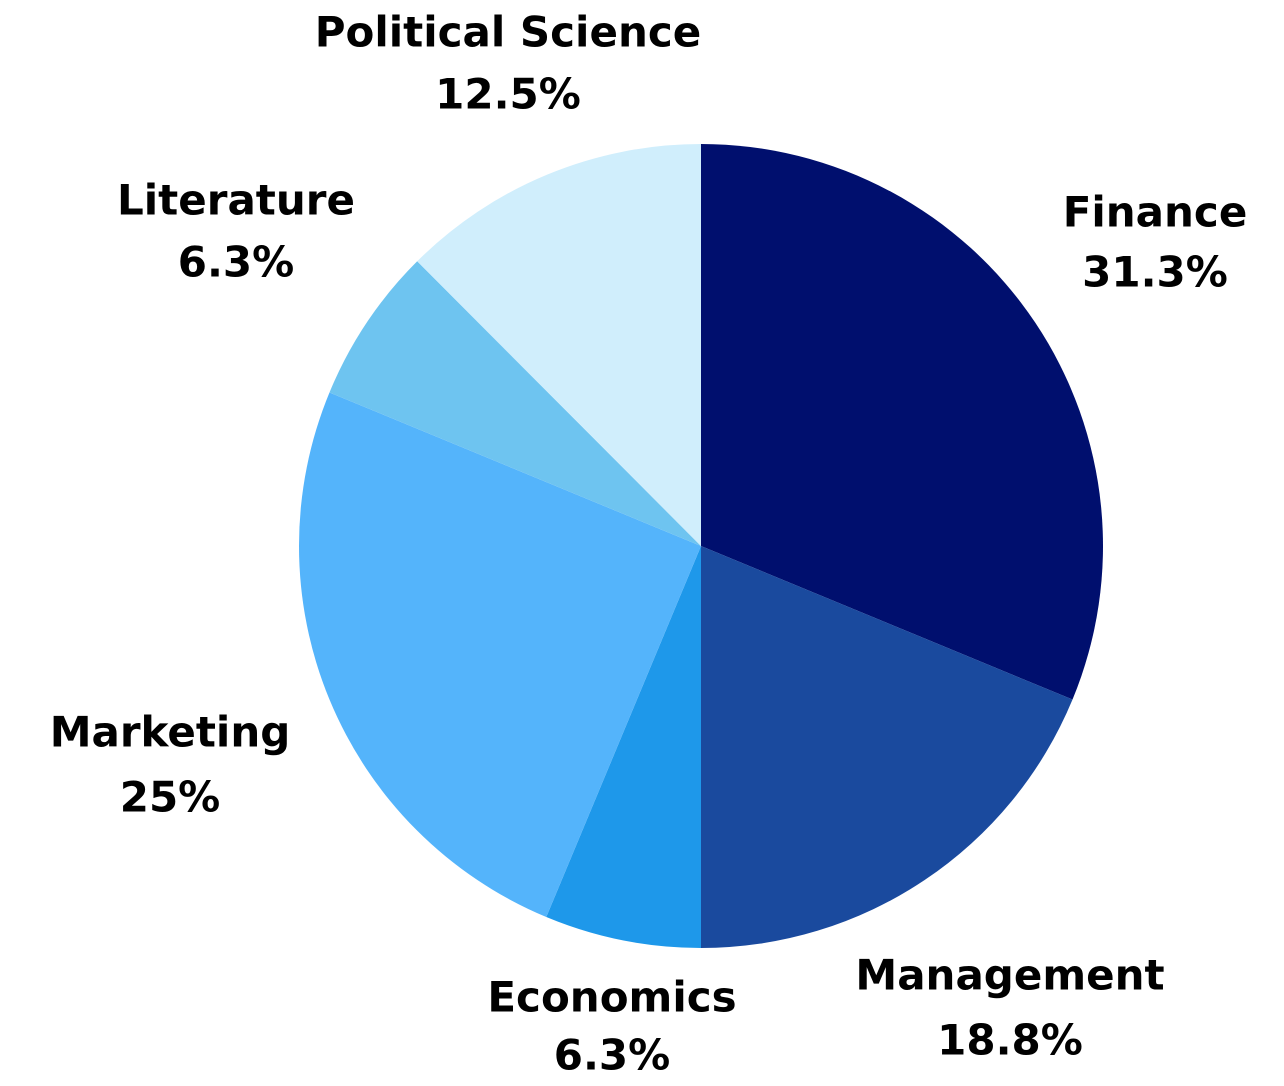  Describe the element at coordinates (611, 997) in the screenshot. I see `slice-label: Economics` at that location.